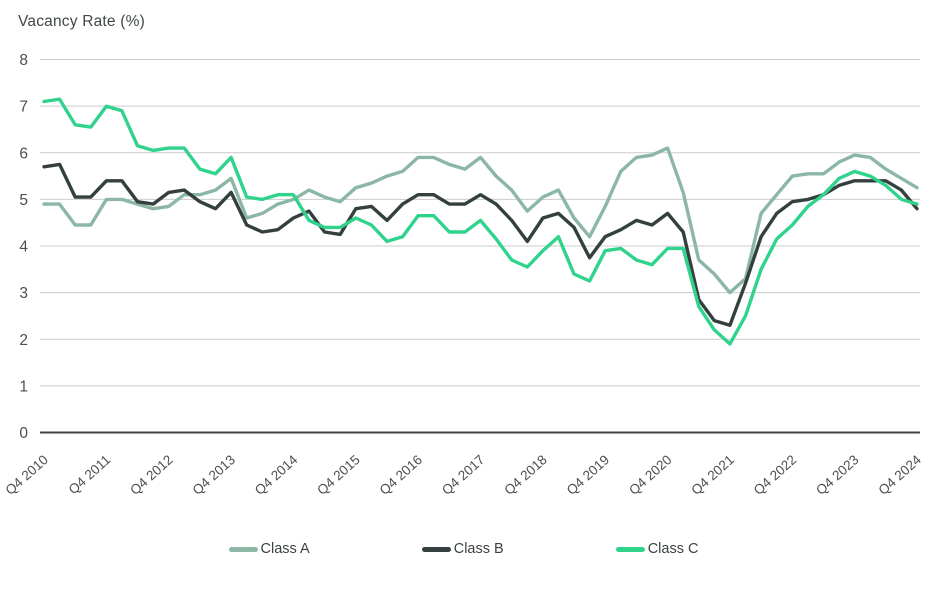 The image size is (927, 596). Describe the element at coordinates (436, 549) in the screenshot. I see `legend-swatch-class-b-icon` at that location.